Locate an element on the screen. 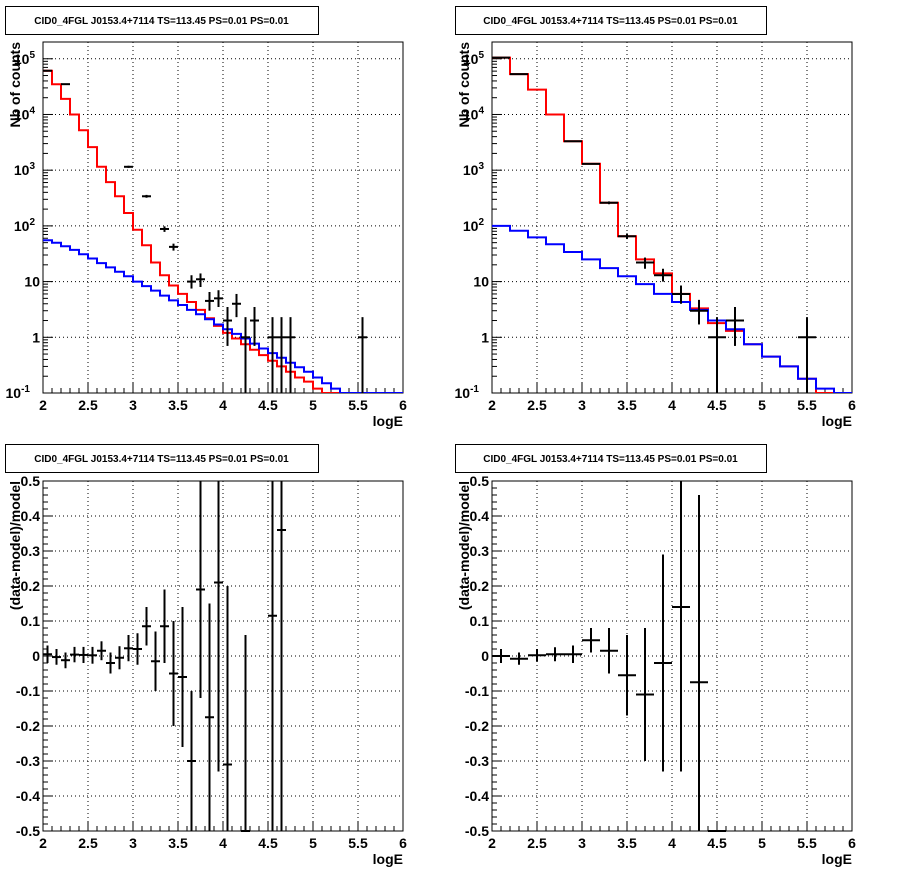  model-total-histogram is located at coordinates (191, 231).